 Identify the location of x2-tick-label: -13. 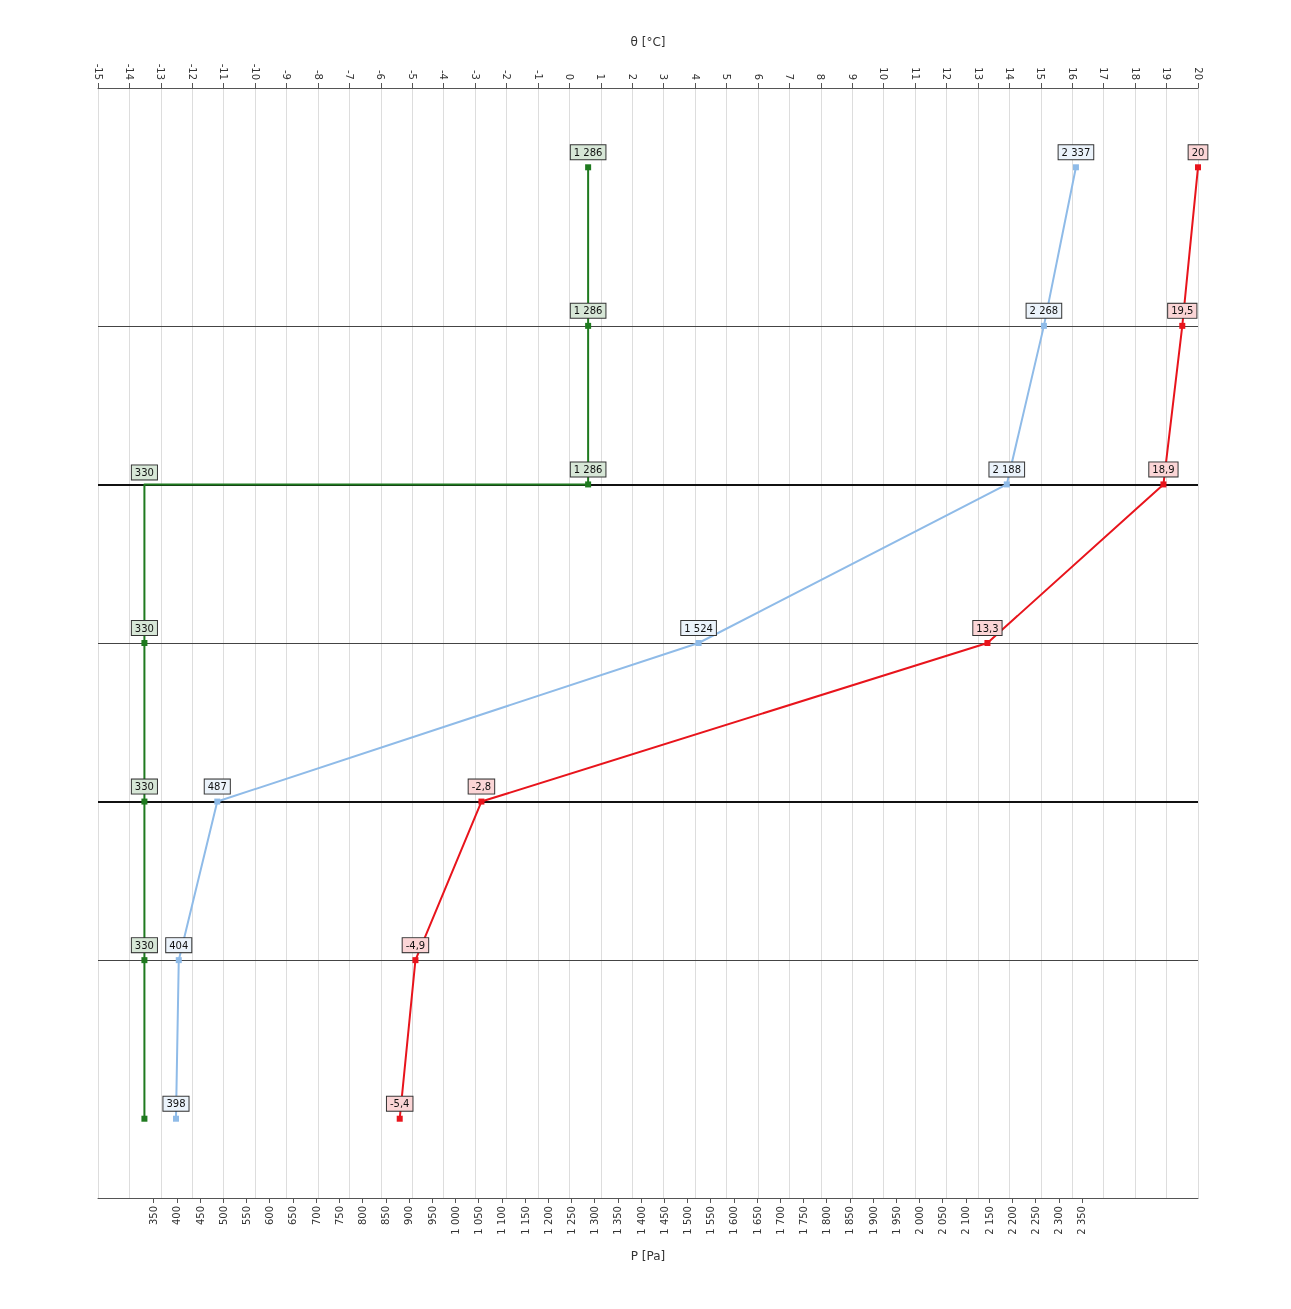
(161, 71).